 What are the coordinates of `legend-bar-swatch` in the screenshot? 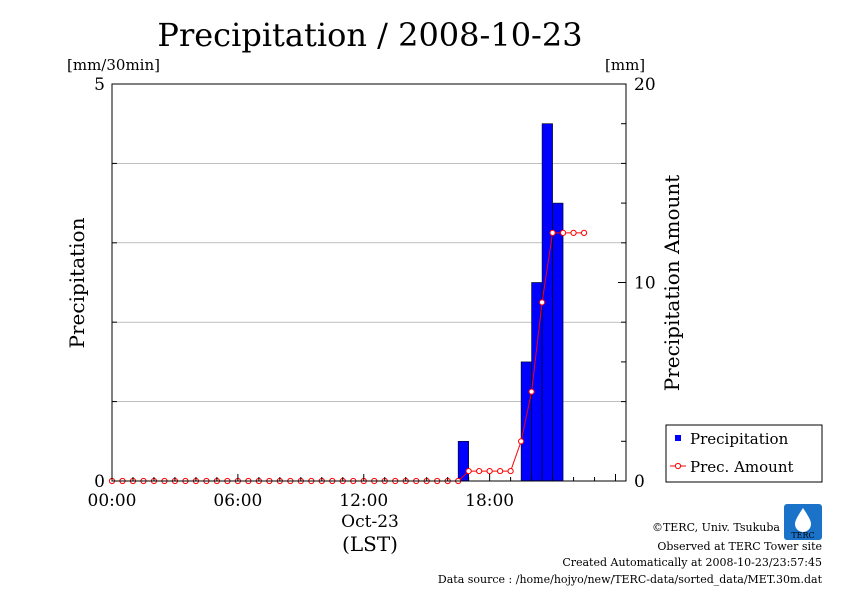 It's located at (678, 438).